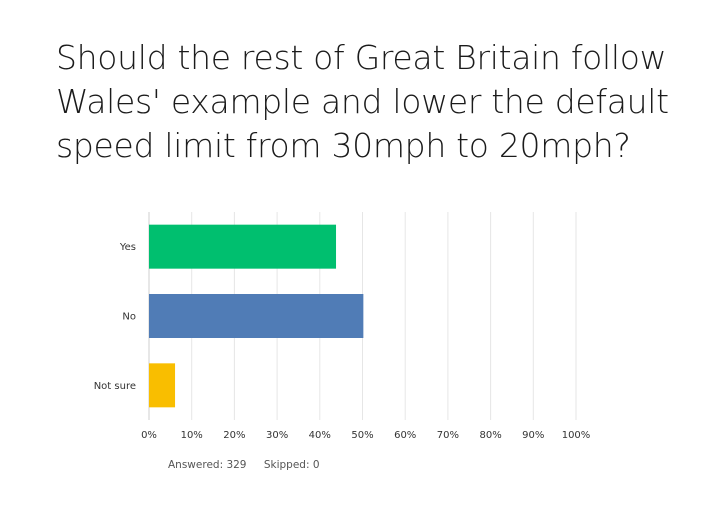 The image size is (720, 510). I want to click on response-summary: Answered: 329 Skipped: 0, so click(251, 465).